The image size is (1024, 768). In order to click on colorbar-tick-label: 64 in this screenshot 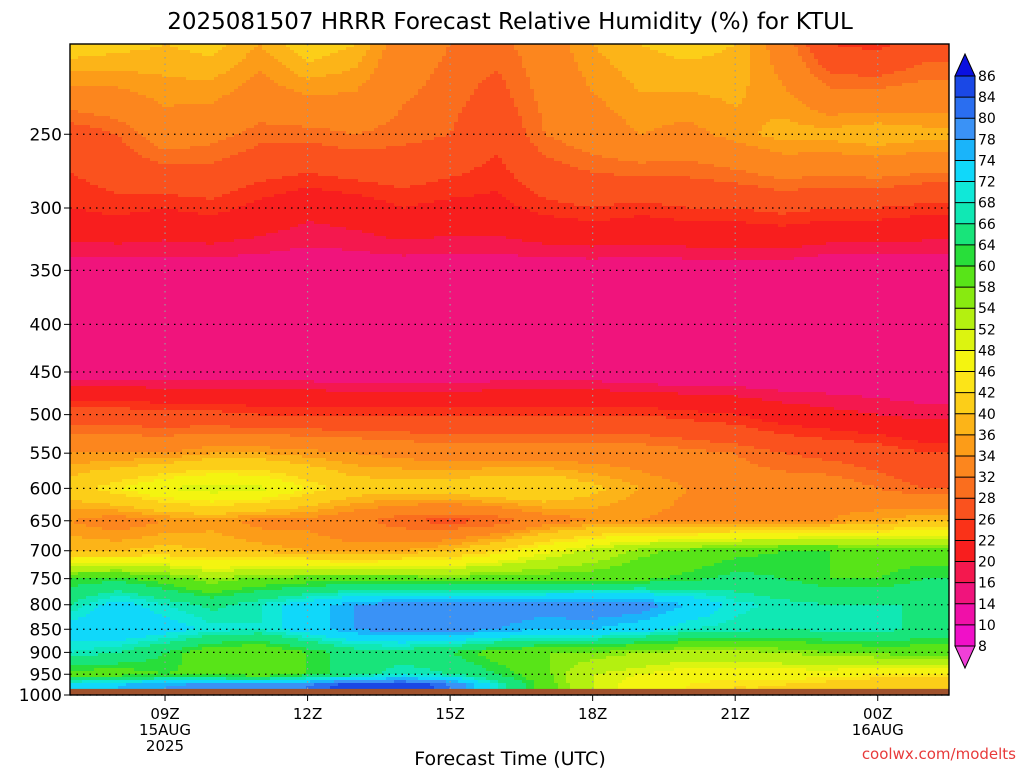, I will do `click(987, 246)`.